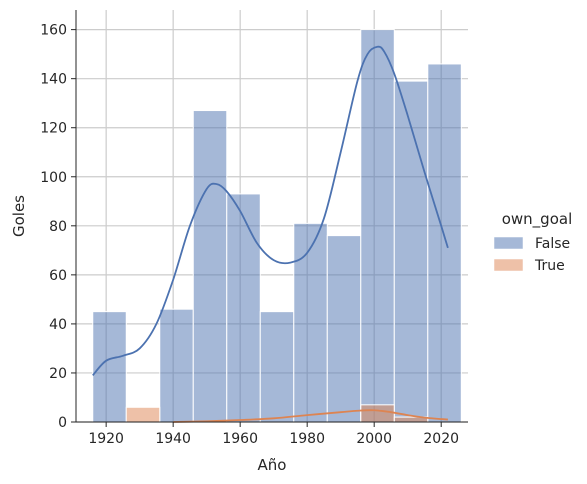  Describe the element at coordinates (53, 31) in the screenshot. I see `y-tick-label: 160` at that location.